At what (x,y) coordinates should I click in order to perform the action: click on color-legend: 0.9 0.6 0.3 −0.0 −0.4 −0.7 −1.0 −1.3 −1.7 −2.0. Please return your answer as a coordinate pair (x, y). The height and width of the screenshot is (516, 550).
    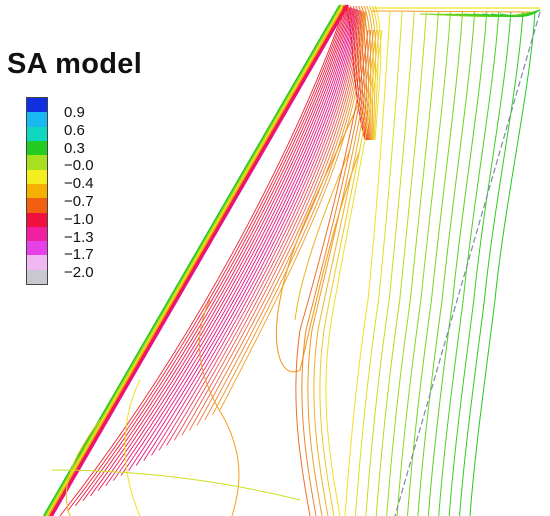
    Looking at the image, I should click on (76, 193).